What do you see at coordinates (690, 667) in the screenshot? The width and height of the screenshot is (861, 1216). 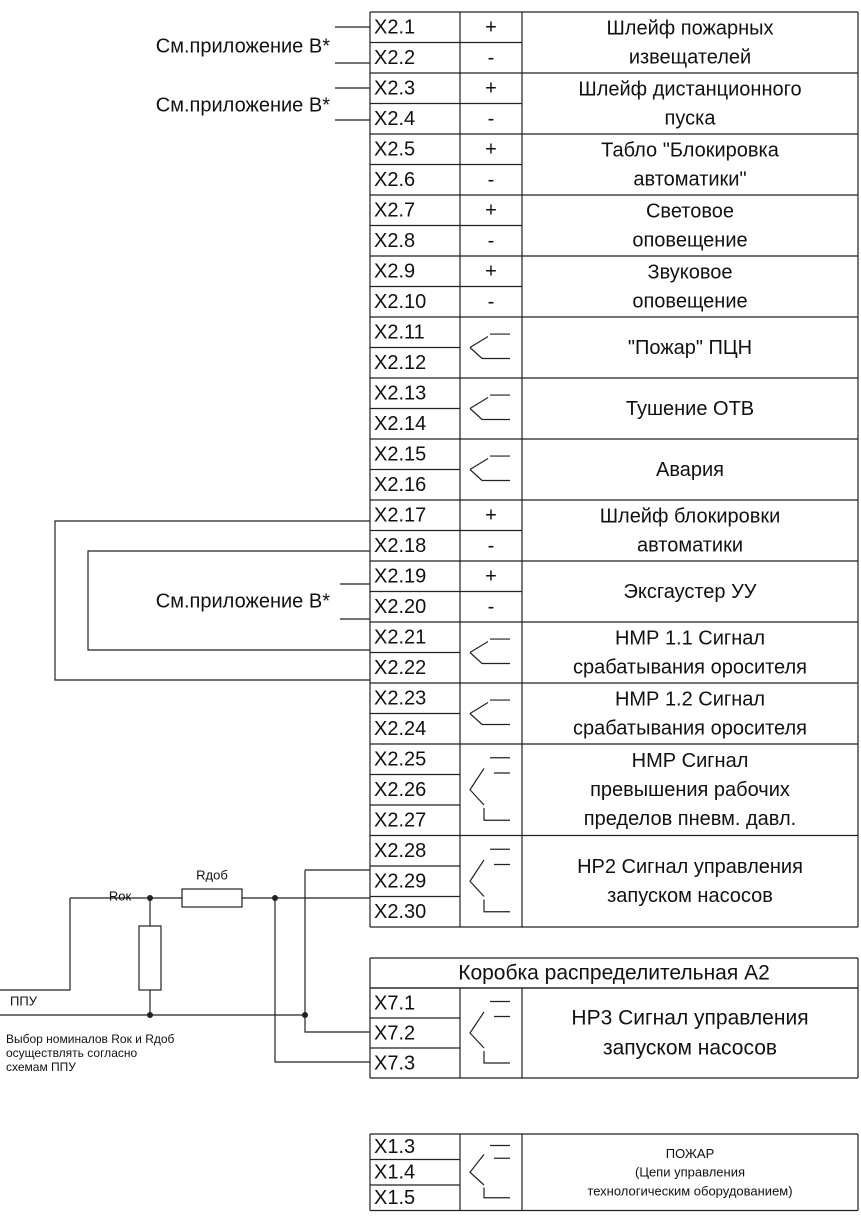 I see `description: срабатывания оросителя` at bounding box center [690, 667].